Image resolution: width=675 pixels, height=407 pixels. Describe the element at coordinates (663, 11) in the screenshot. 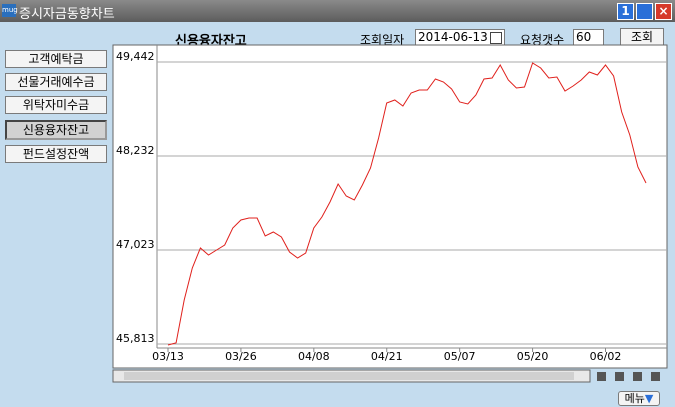

I see `close-button: ×` at that location.